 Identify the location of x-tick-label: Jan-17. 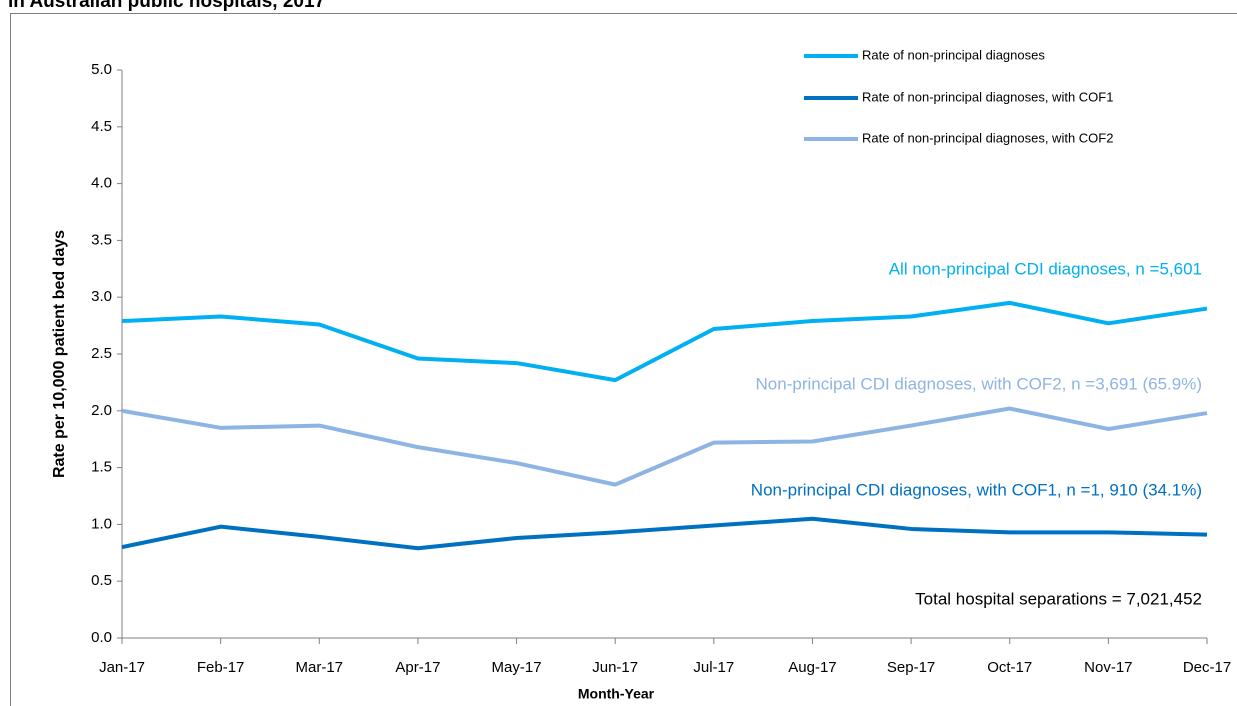
(122, 667).